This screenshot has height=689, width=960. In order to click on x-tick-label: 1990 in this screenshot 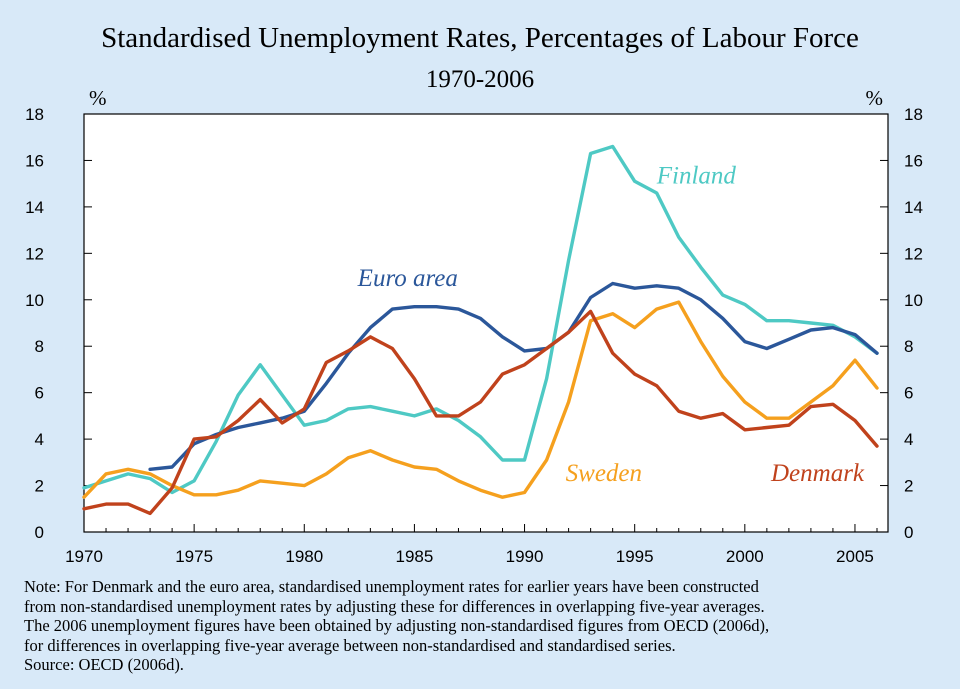, I will do `click(525, 556)`.